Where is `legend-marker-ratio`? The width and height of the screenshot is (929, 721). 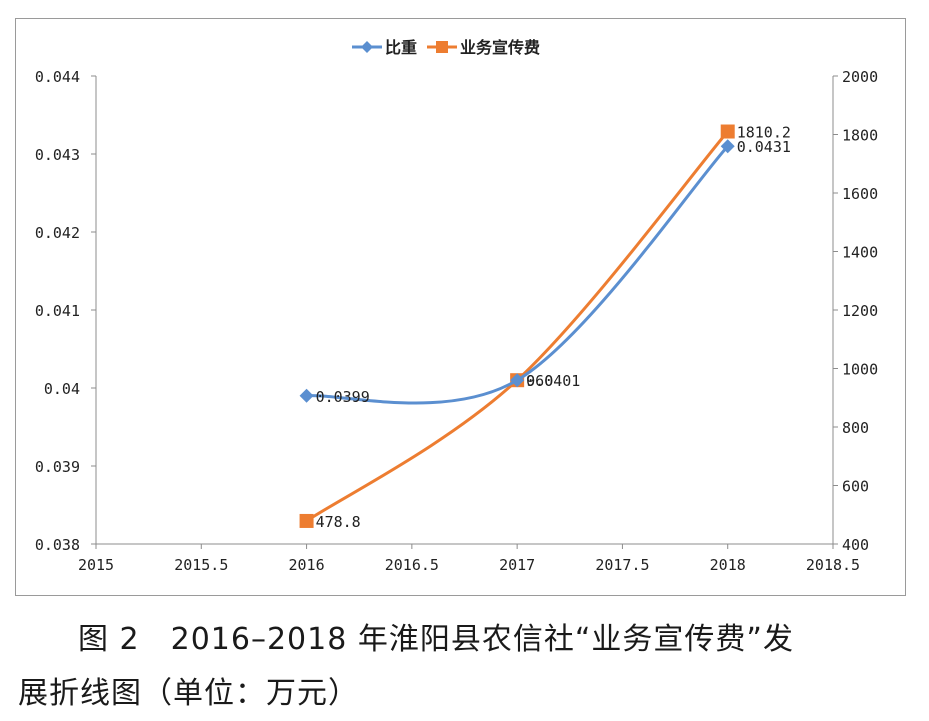 legend-marker-ratio is located at coordinates (367, 47).